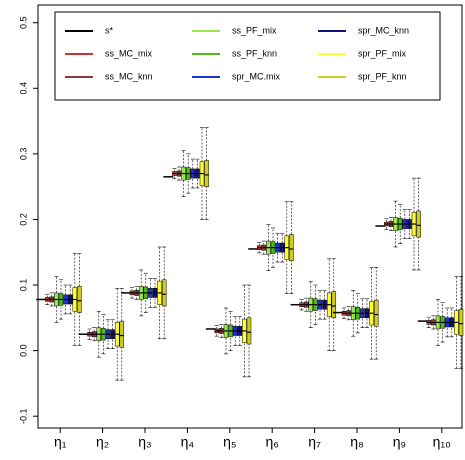 Image resolution: width=465 pixels, height=460 pixels. What do you see at coordinates (23, 22) in the screenshot?
I see `y-tick-label: 0.5` at bounding box center [23, 22].